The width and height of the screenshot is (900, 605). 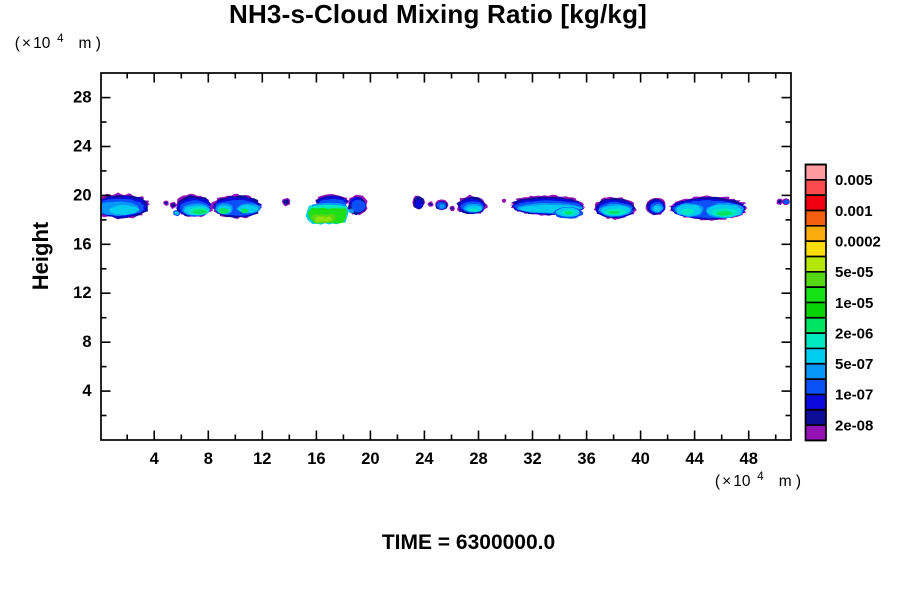 What do you see at coordinates (694, 459) in the screenshot?
I see `svg-text: 44` at bounding box center [694, 459].